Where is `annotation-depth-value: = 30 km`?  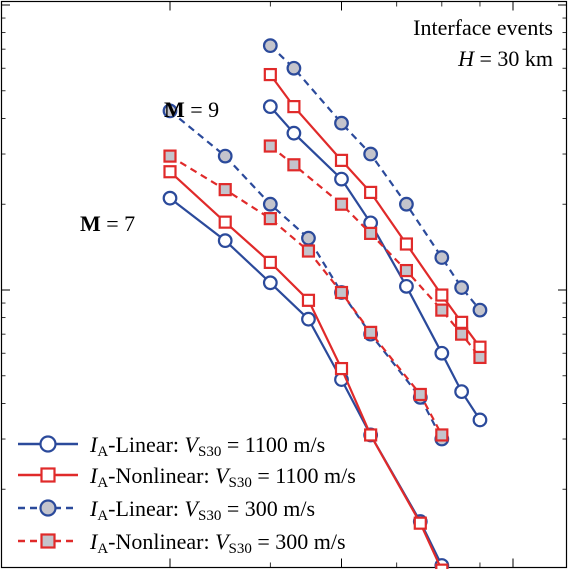 annotation-depth-value: = 30 km is located at coordinates (513, 58).